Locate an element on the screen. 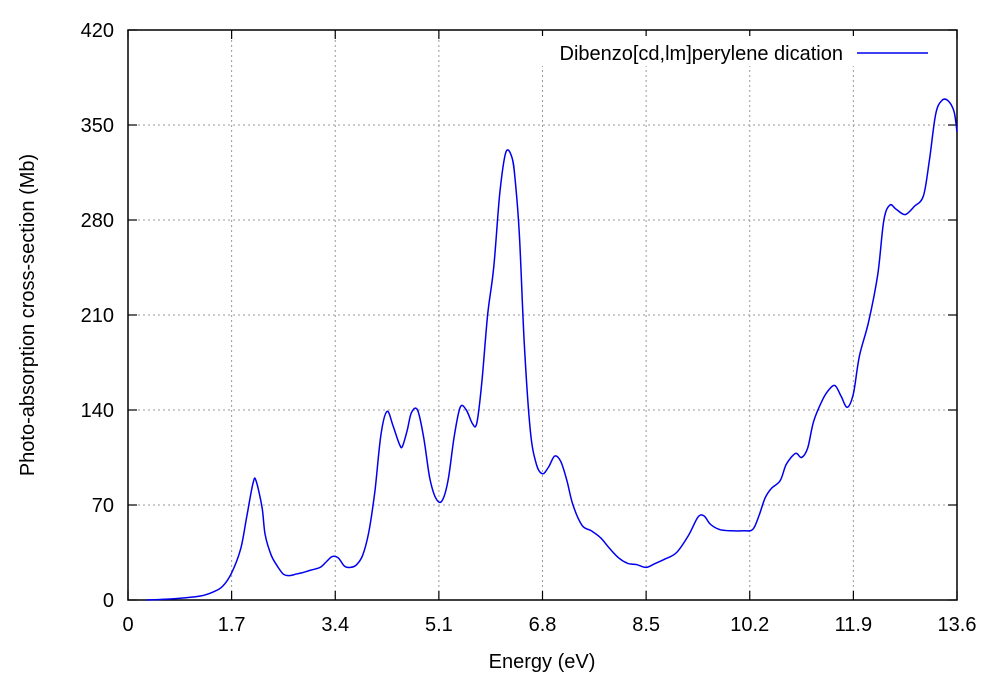 The width and height of the screenshot is (1000, 700). x-tick-label: 13.6 is located at coordinates (957, 625).